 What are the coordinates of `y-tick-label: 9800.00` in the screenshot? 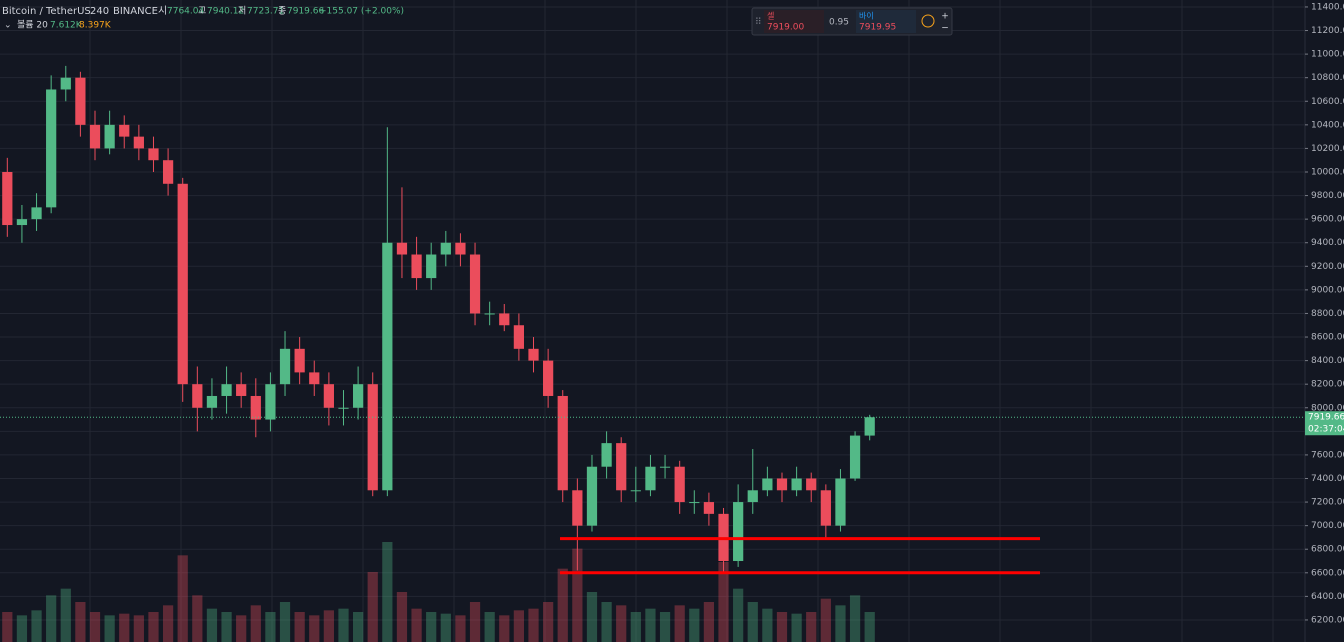 It's located at (1327, 196).